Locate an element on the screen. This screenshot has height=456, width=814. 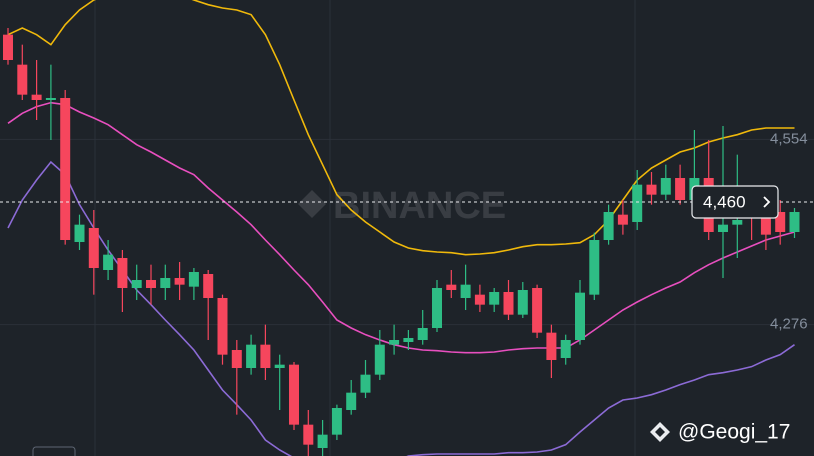
credit: @Geogi_17 is located at coordinates (720, 432).